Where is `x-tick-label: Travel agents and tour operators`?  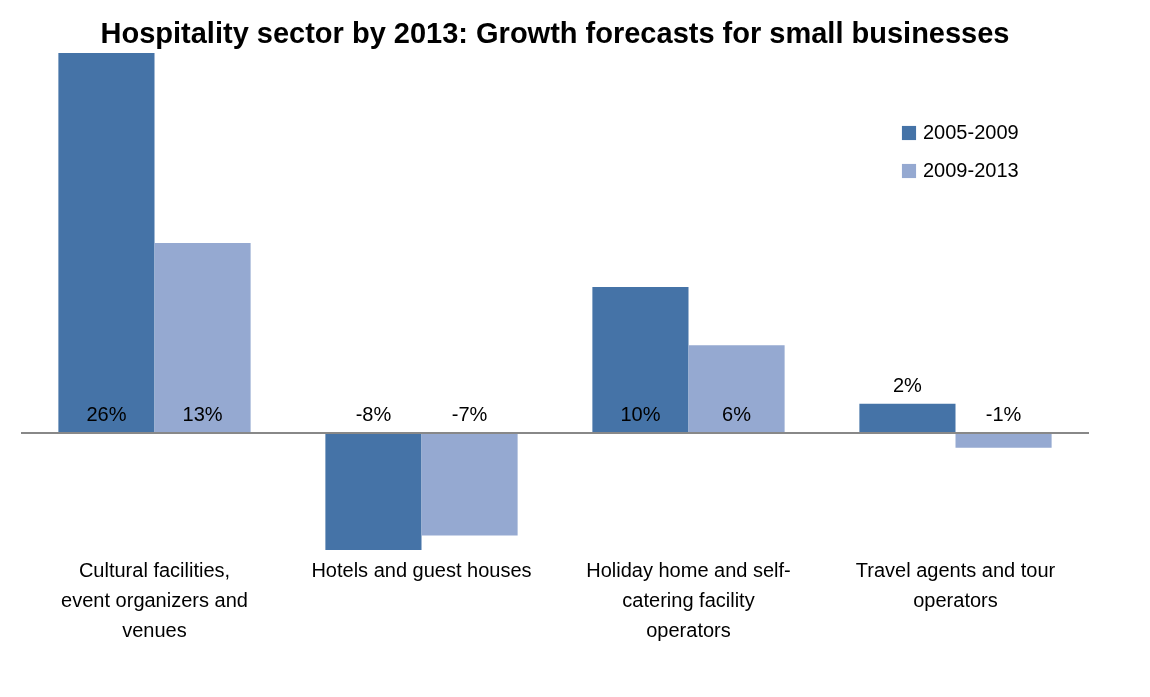 x-tick-label: Travel agents and tour operators is located at coordinates (955, 584).